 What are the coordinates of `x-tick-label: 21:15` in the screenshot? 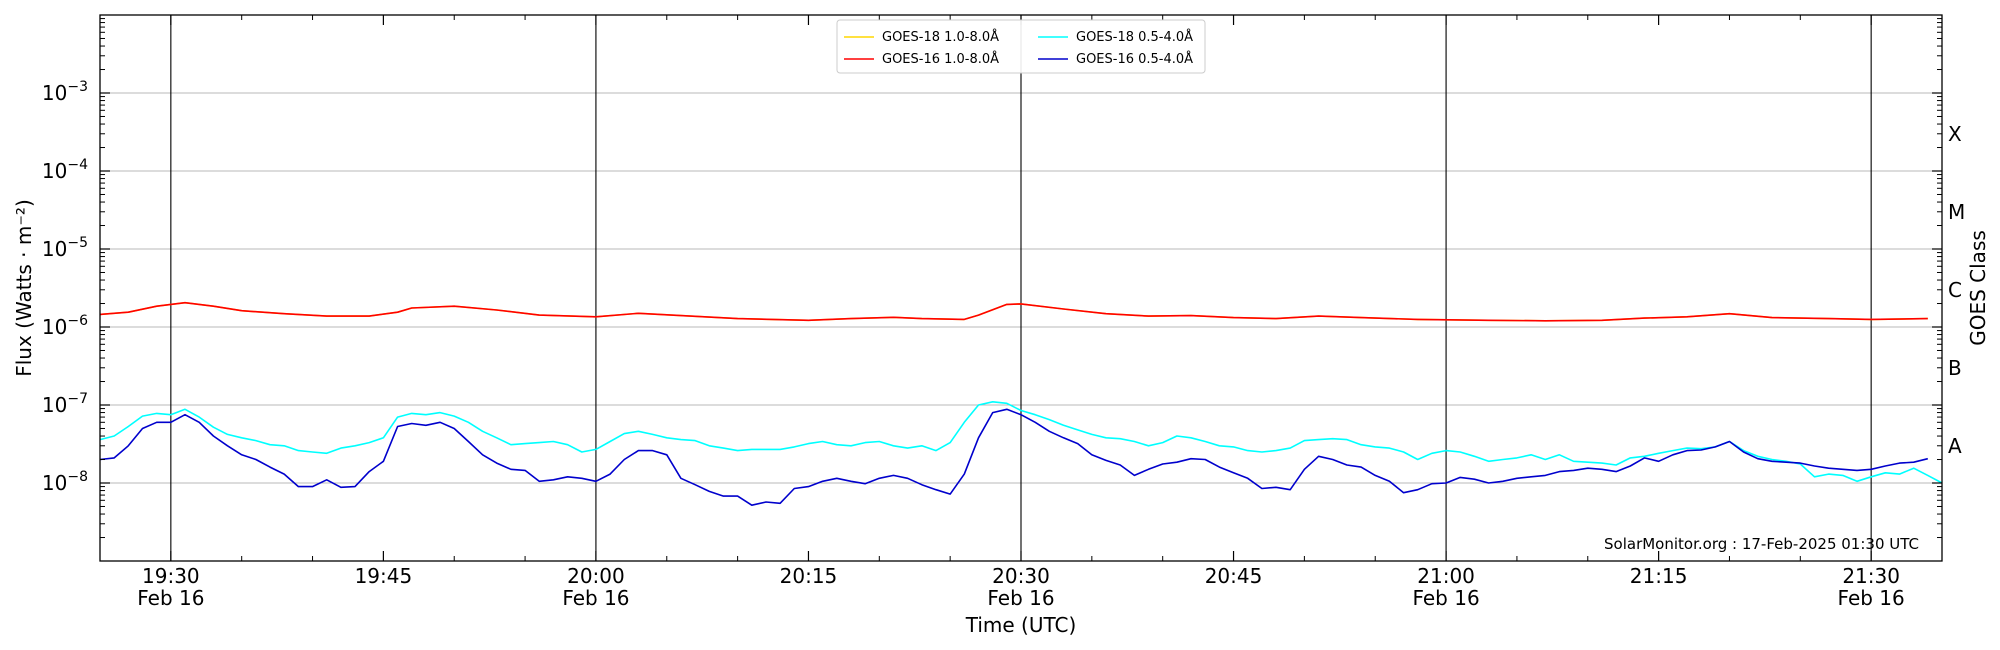 It's located at (1659, 576).